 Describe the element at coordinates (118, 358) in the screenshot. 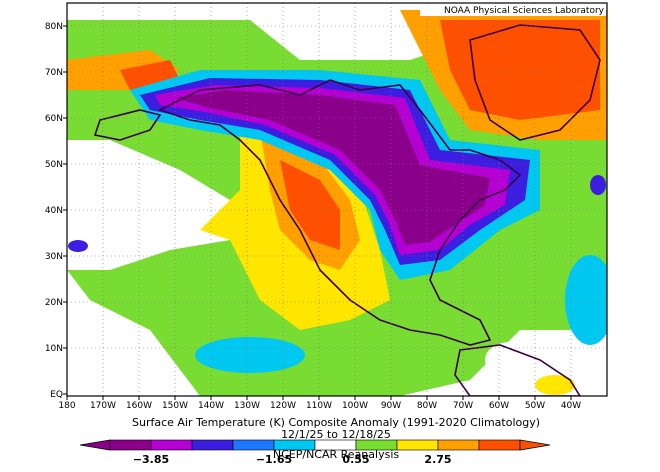

I see `anomaly-band-white-south` at that location.